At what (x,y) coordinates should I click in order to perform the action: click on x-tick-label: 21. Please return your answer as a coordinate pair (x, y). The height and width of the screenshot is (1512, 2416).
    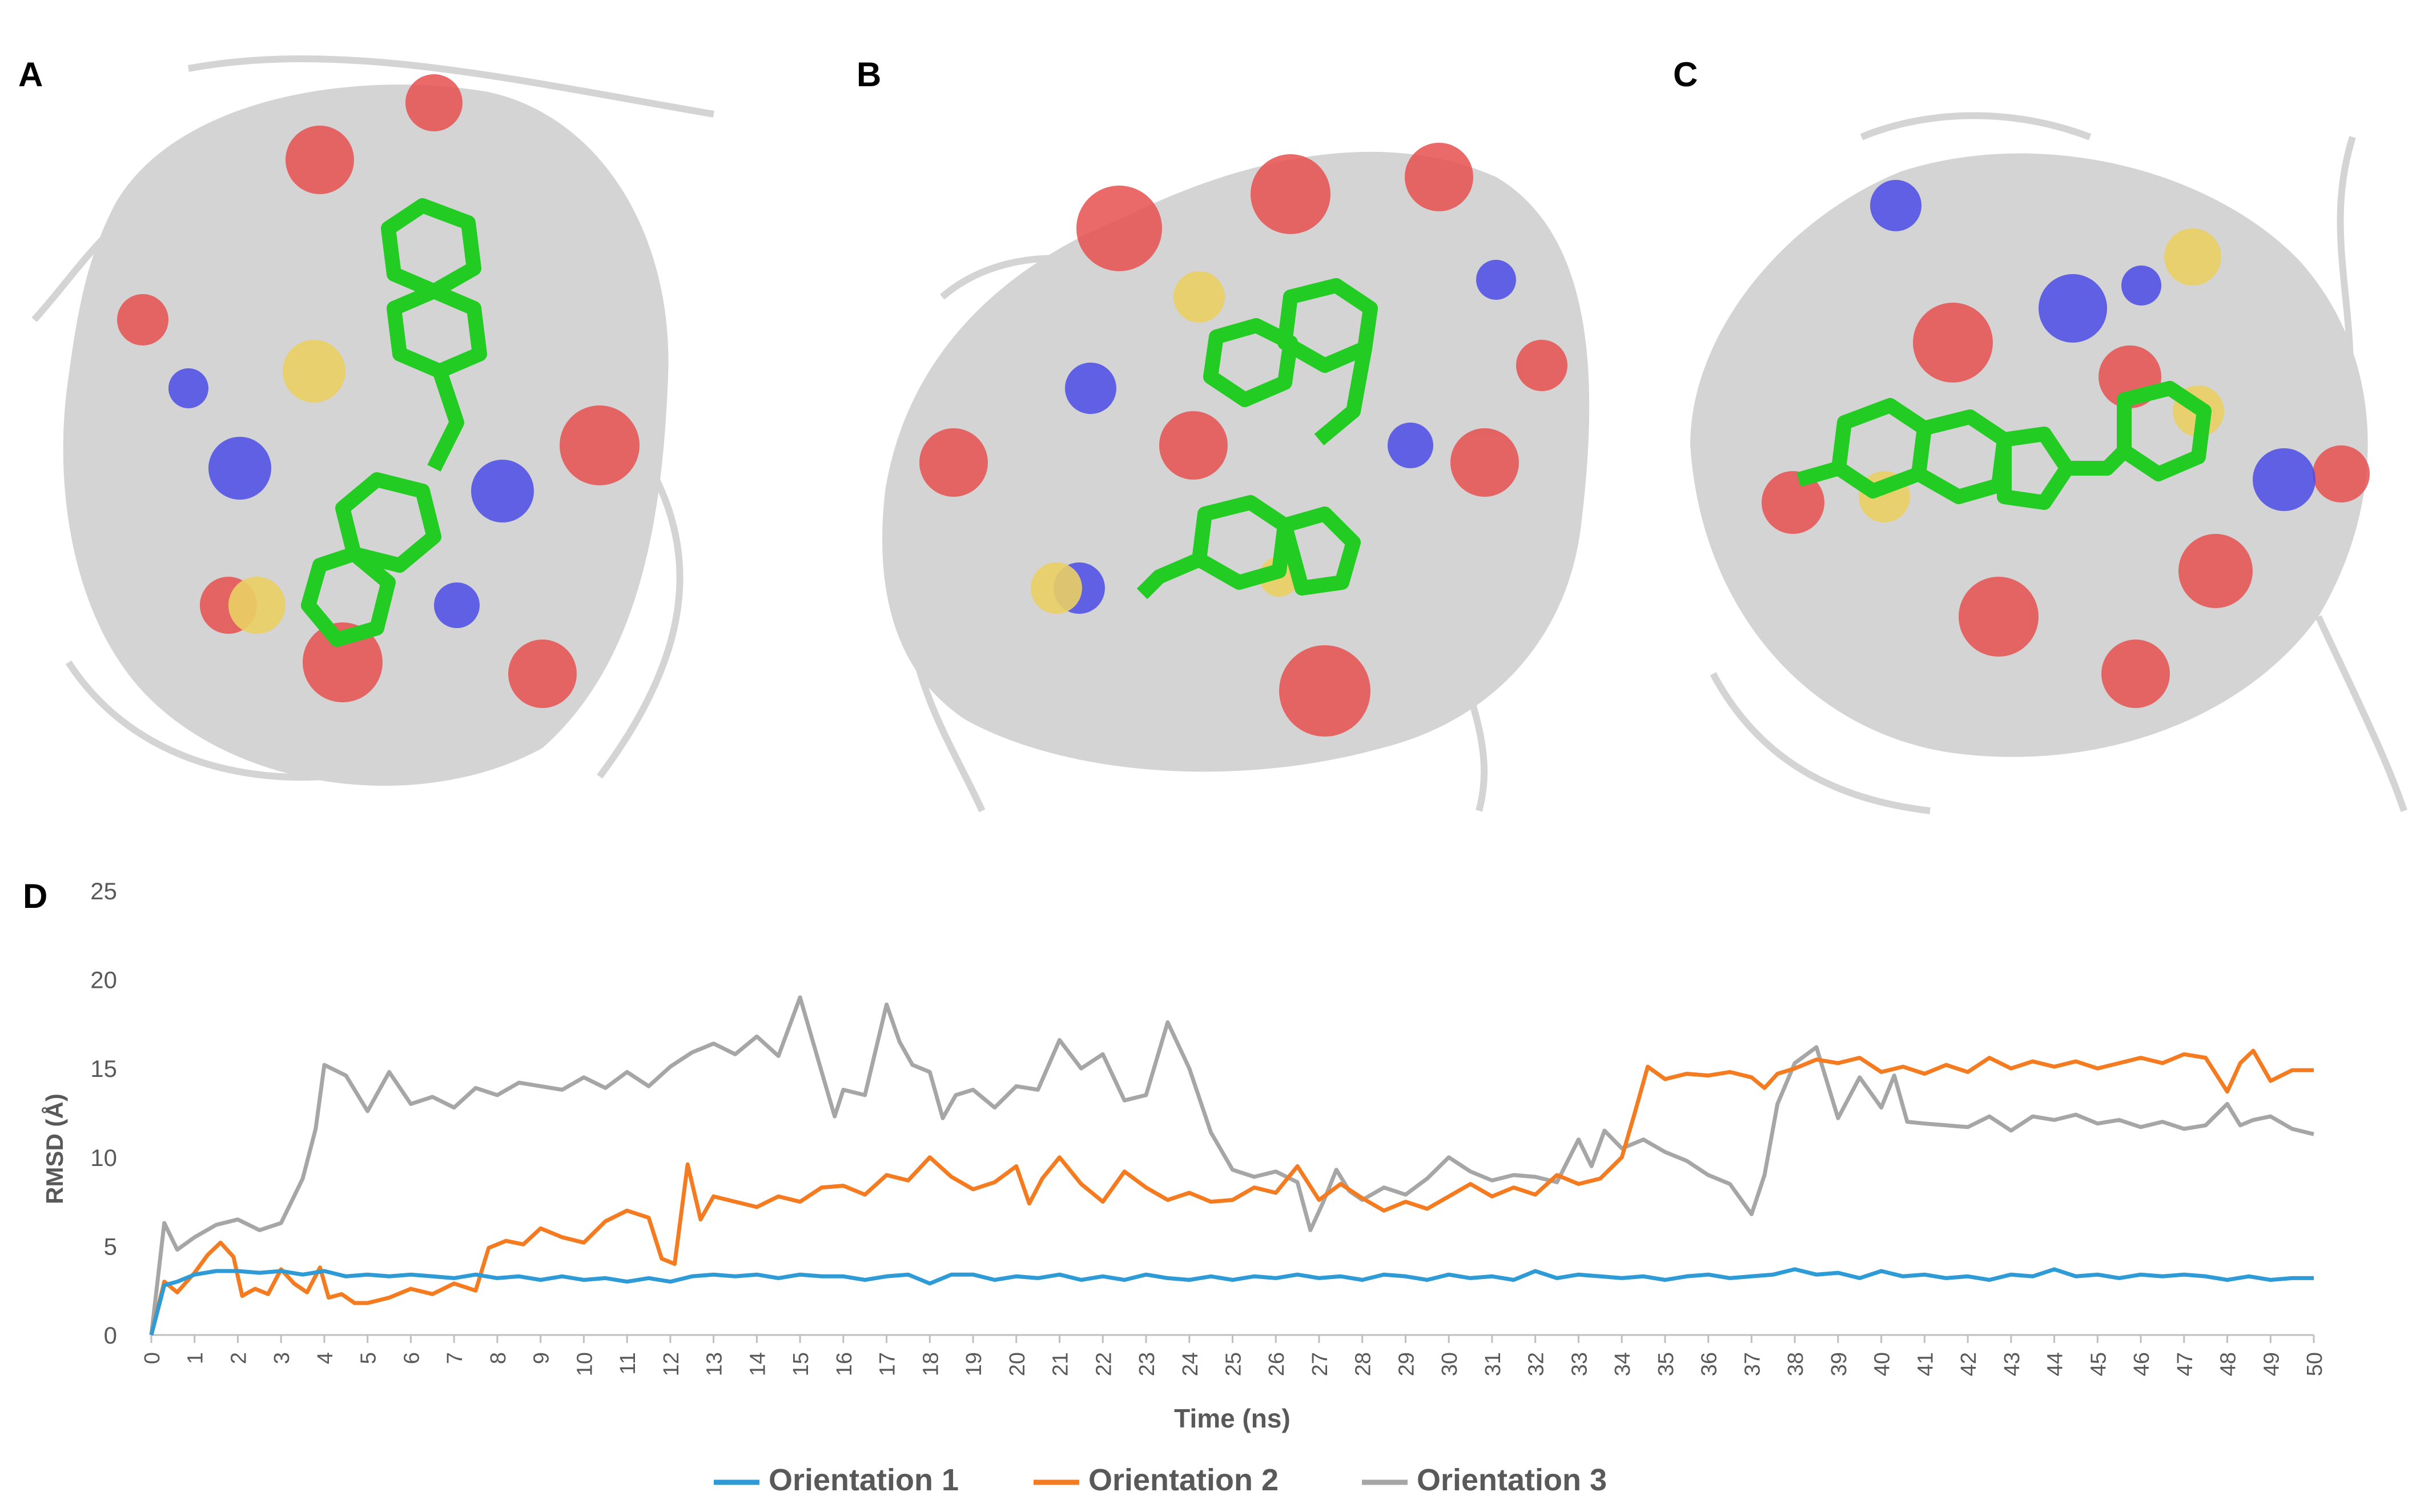
    Looking at the image, I should click on (1061, 1364).